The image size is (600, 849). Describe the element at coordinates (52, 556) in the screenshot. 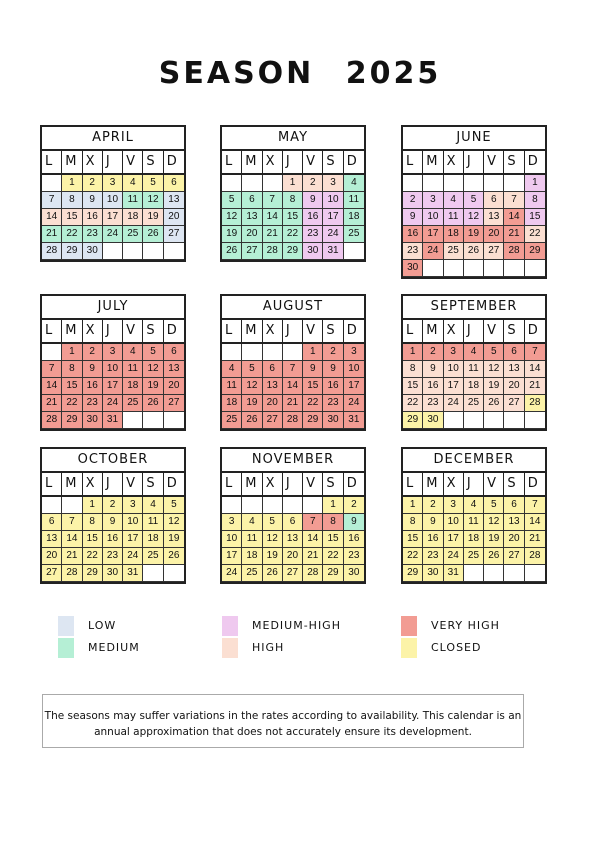

I see `day-cell: 20` at that location.